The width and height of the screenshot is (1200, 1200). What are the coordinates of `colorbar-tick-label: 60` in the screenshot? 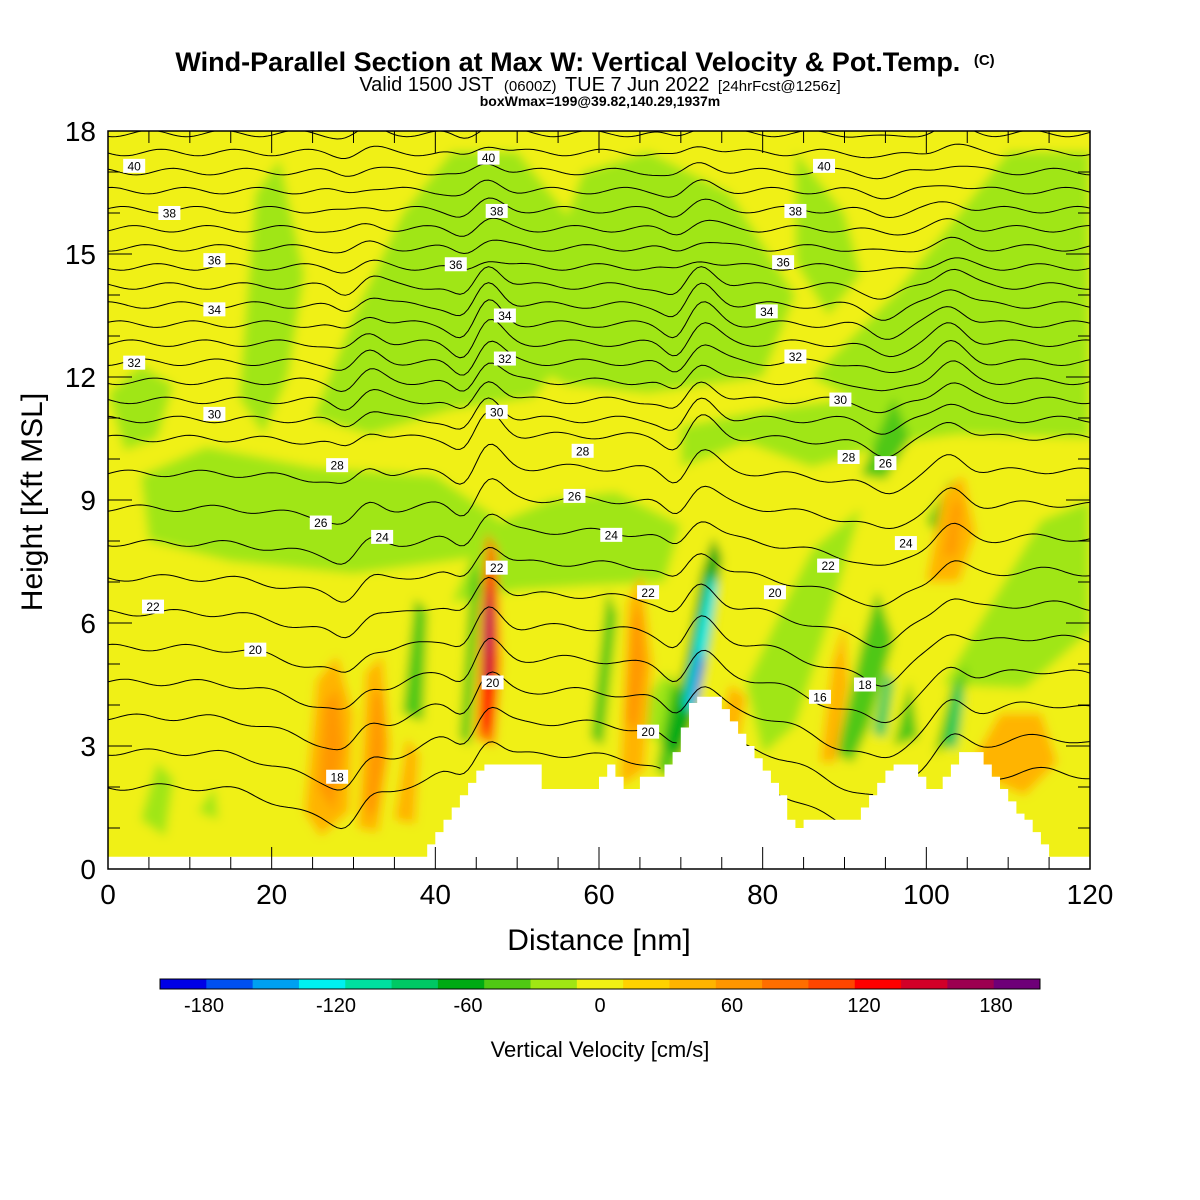 It's located at (732, 1006).